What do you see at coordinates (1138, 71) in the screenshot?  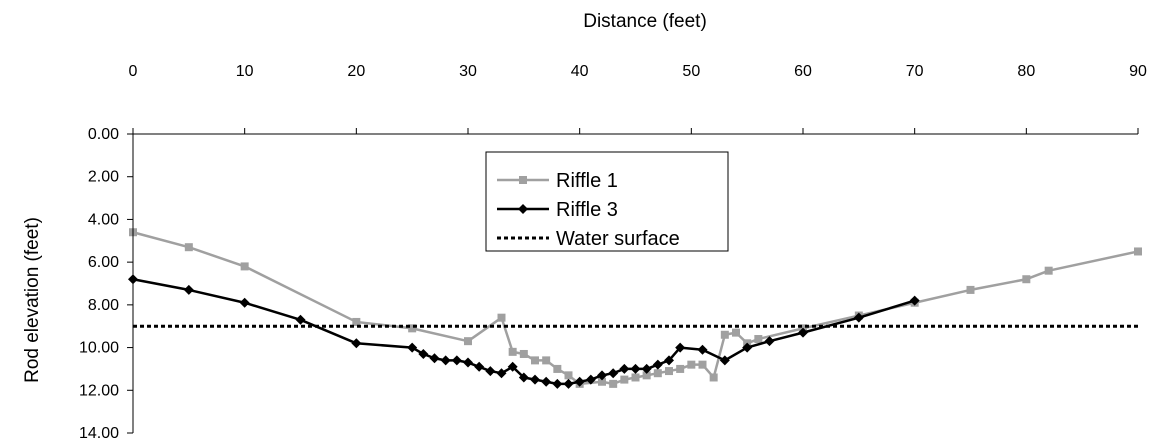 I see `x-tick-label: 90` at bounding box center [1138, 71].